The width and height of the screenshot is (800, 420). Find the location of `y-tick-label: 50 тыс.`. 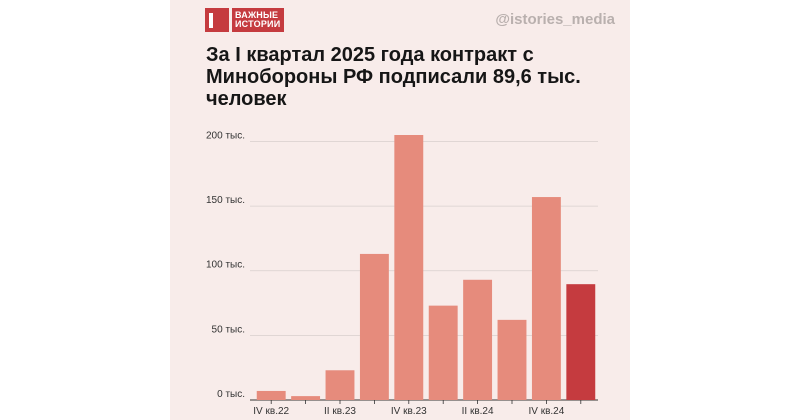

y-tick-label: 50 тыс. is located at coordinates (228, 329).